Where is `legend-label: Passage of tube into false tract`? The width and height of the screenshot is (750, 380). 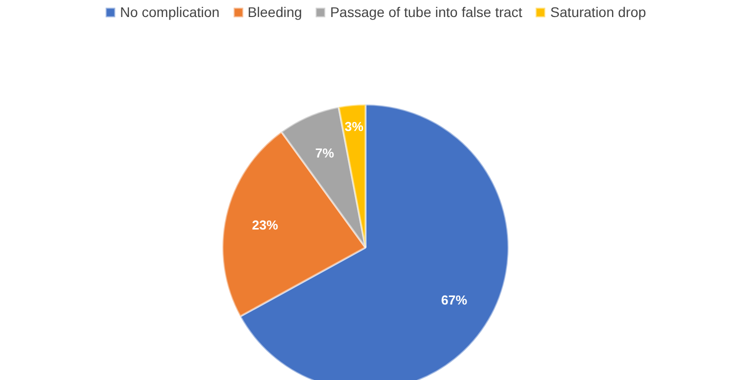
legend-label: Passage of tube into false tract is located at coordinates (426, 12).